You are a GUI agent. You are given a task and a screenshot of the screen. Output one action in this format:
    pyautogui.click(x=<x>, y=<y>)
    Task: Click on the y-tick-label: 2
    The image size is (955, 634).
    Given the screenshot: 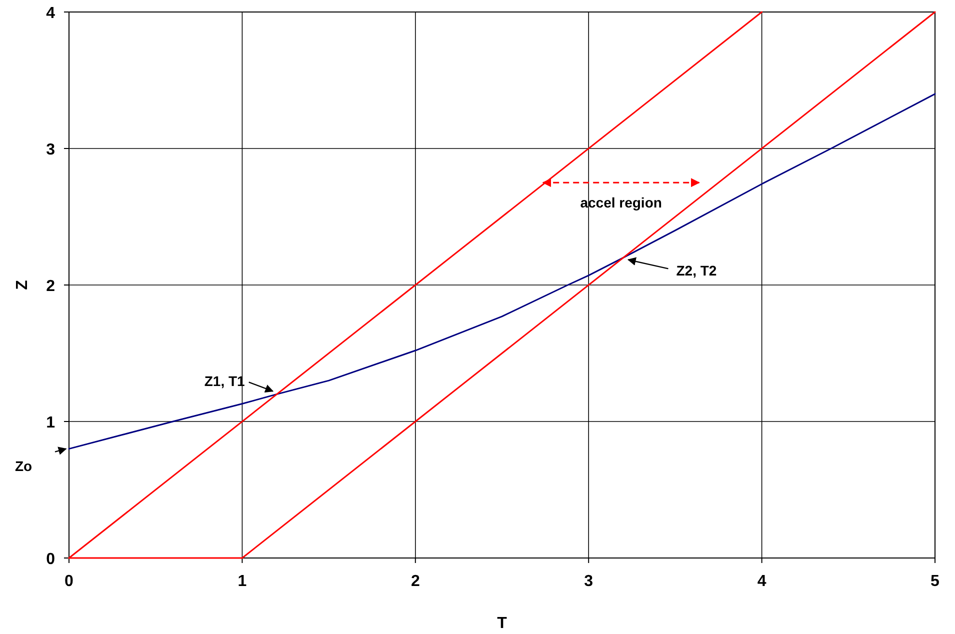 What is the action you would take?
    pyautogui.click(x=51, y=286)
    